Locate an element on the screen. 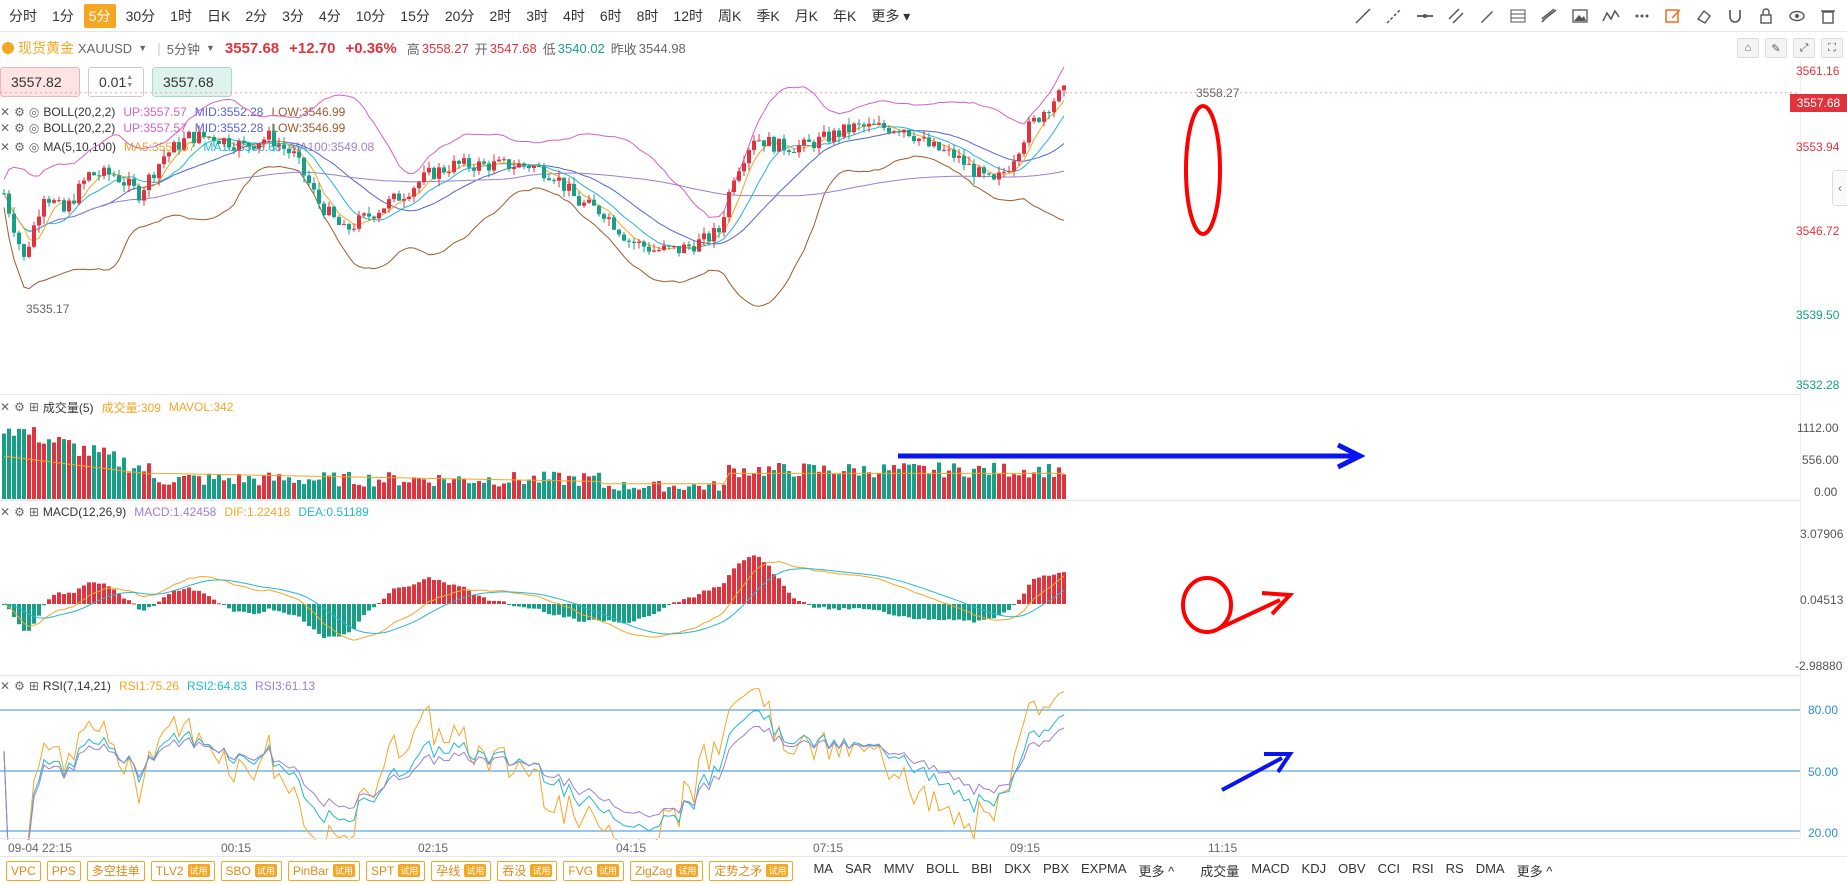  tool-button: 多空挂单 is located at coordinates (115, 870).